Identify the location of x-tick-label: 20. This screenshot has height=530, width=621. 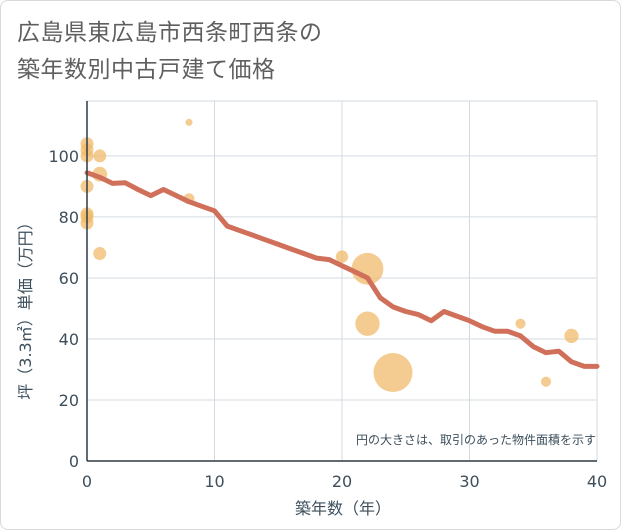
(342, 481).